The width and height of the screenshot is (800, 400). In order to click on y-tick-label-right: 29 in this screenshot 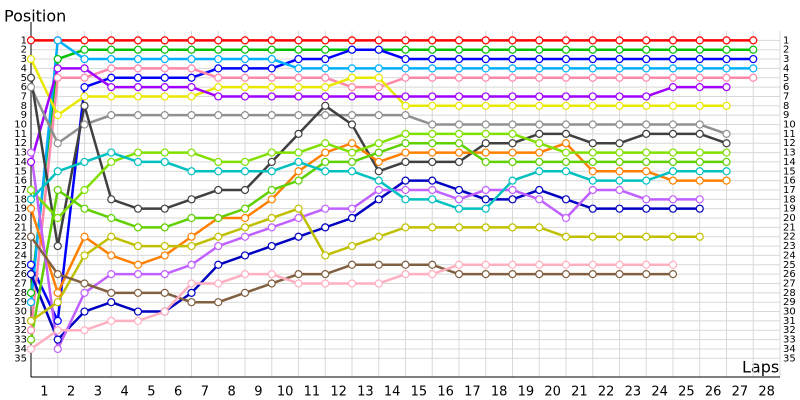, I will do `click(789, 302)`.